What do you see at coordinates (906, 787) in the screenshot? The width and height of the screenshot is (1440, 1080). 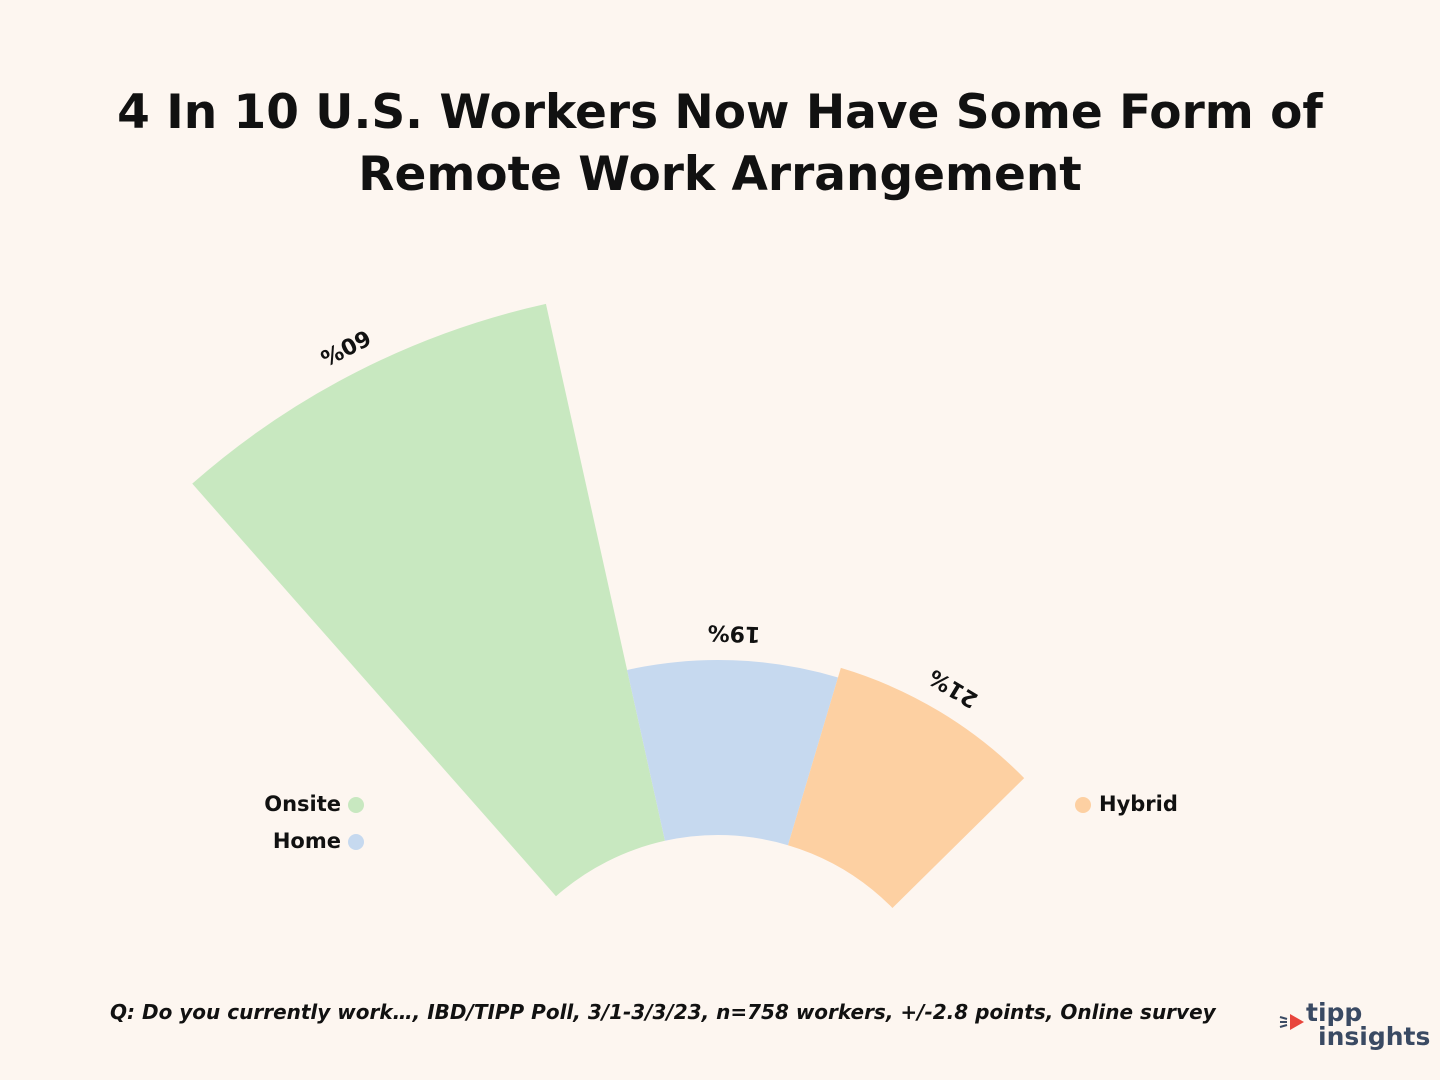 I see `slice-hybrid` at bounding box center [906, 787].